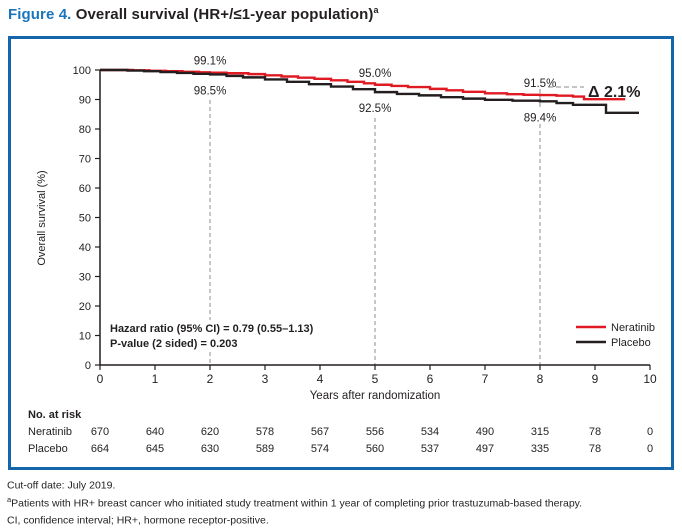  What do you see at coordinates (633, 328) in the screenshot?
I see `legend-label-neratinib: Neratinib` at bounding box center [633, 328].